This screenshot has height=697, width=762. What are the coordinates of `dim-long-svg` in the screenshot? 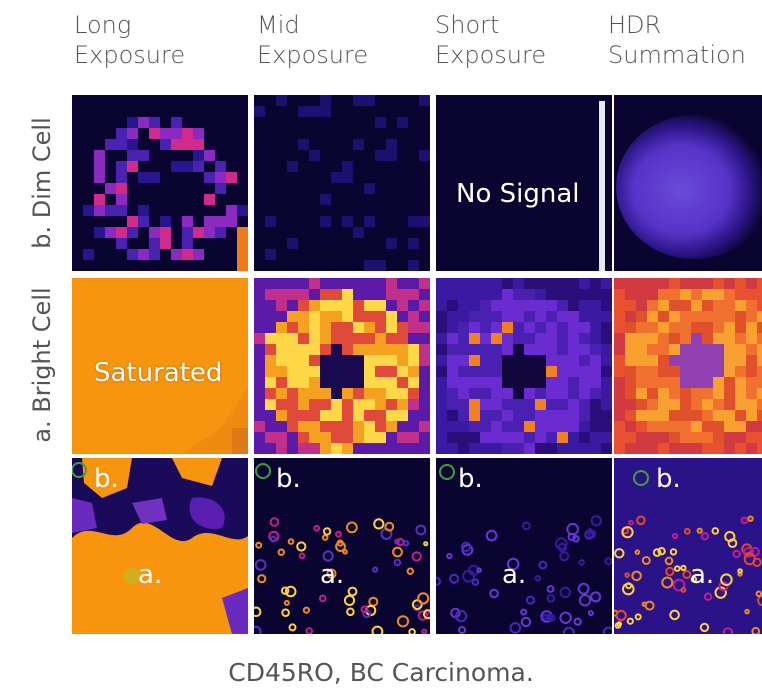 It's located at (160, 183).